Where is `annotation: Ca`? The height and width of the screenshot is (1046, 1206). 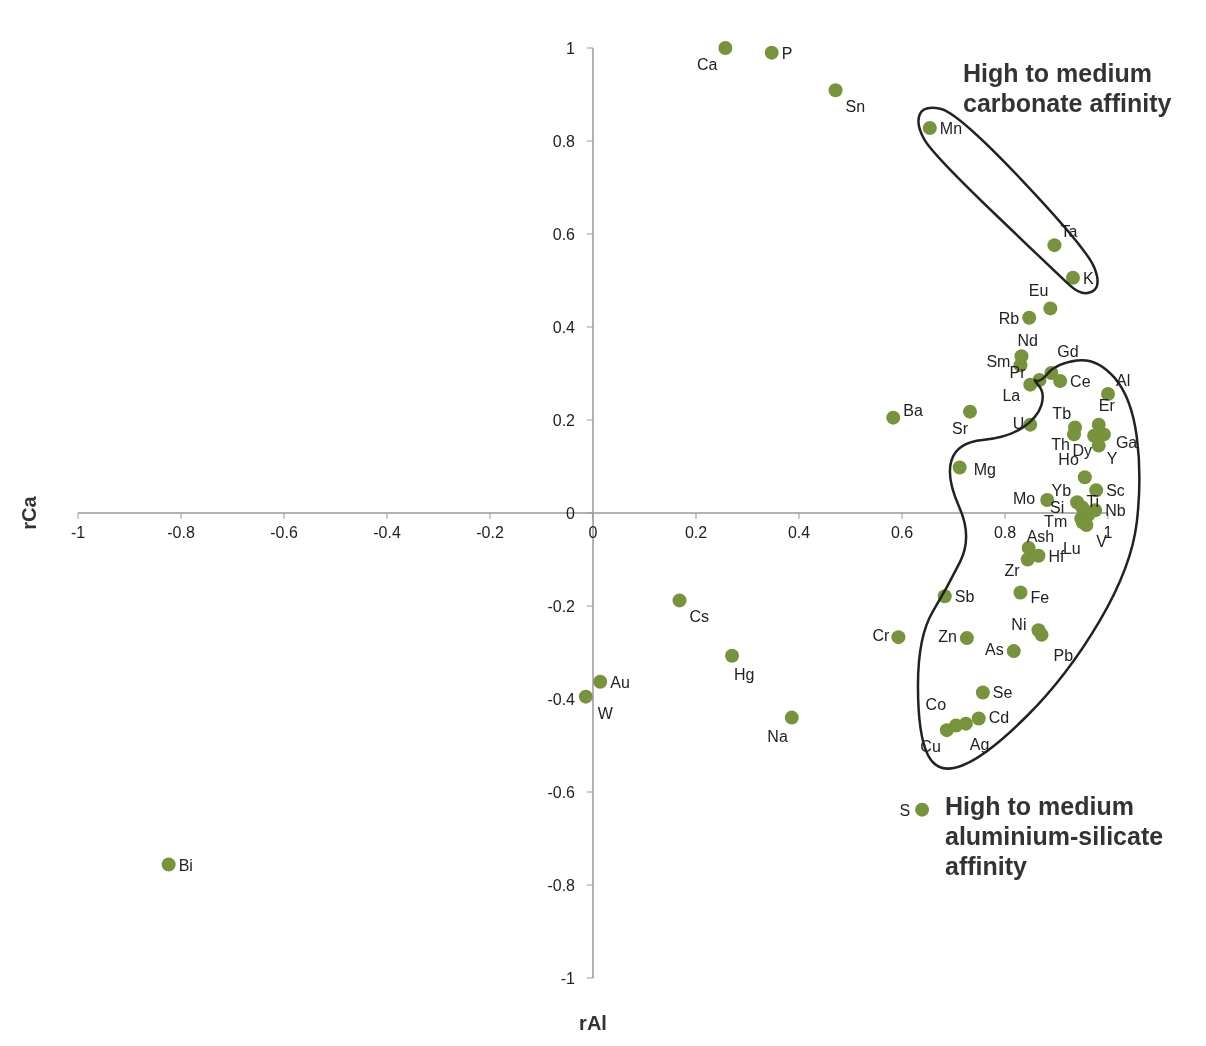 annotation: Ca is located at coordinates (707, 64).